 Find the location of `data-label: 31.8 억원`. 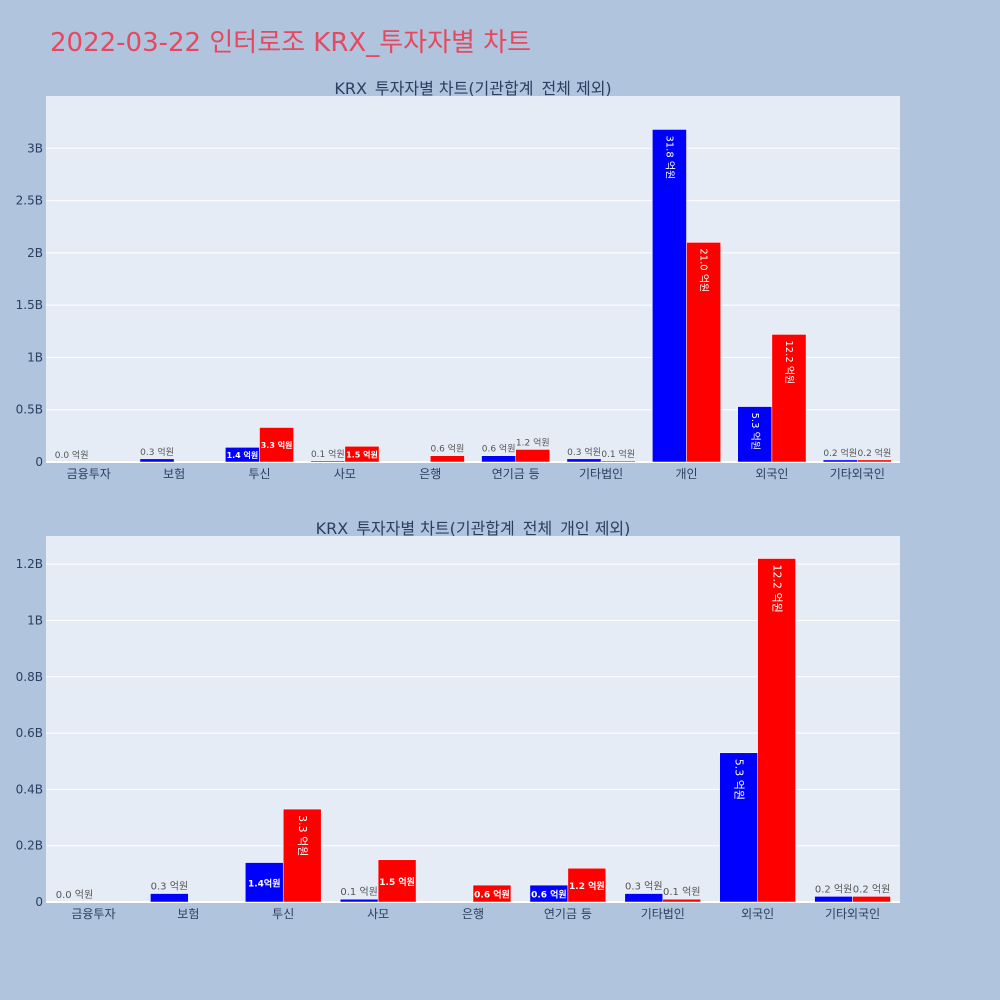

data-label: 31.8 억원 is located at coordinates (669, 157).